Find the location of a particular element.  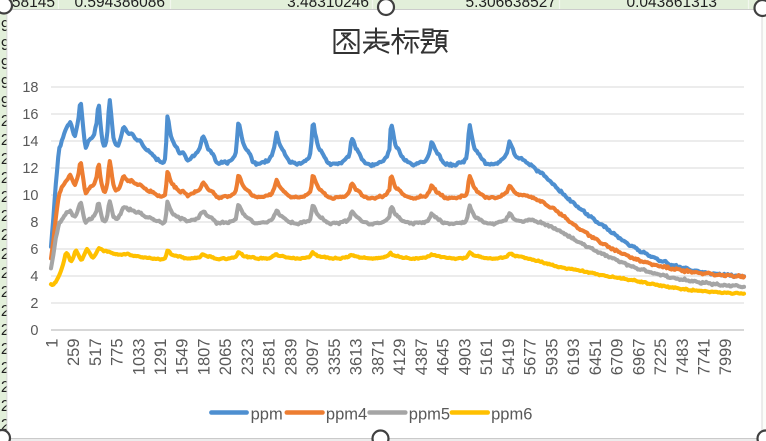

svg-text: 4387 is located at coordinates (422, 357).